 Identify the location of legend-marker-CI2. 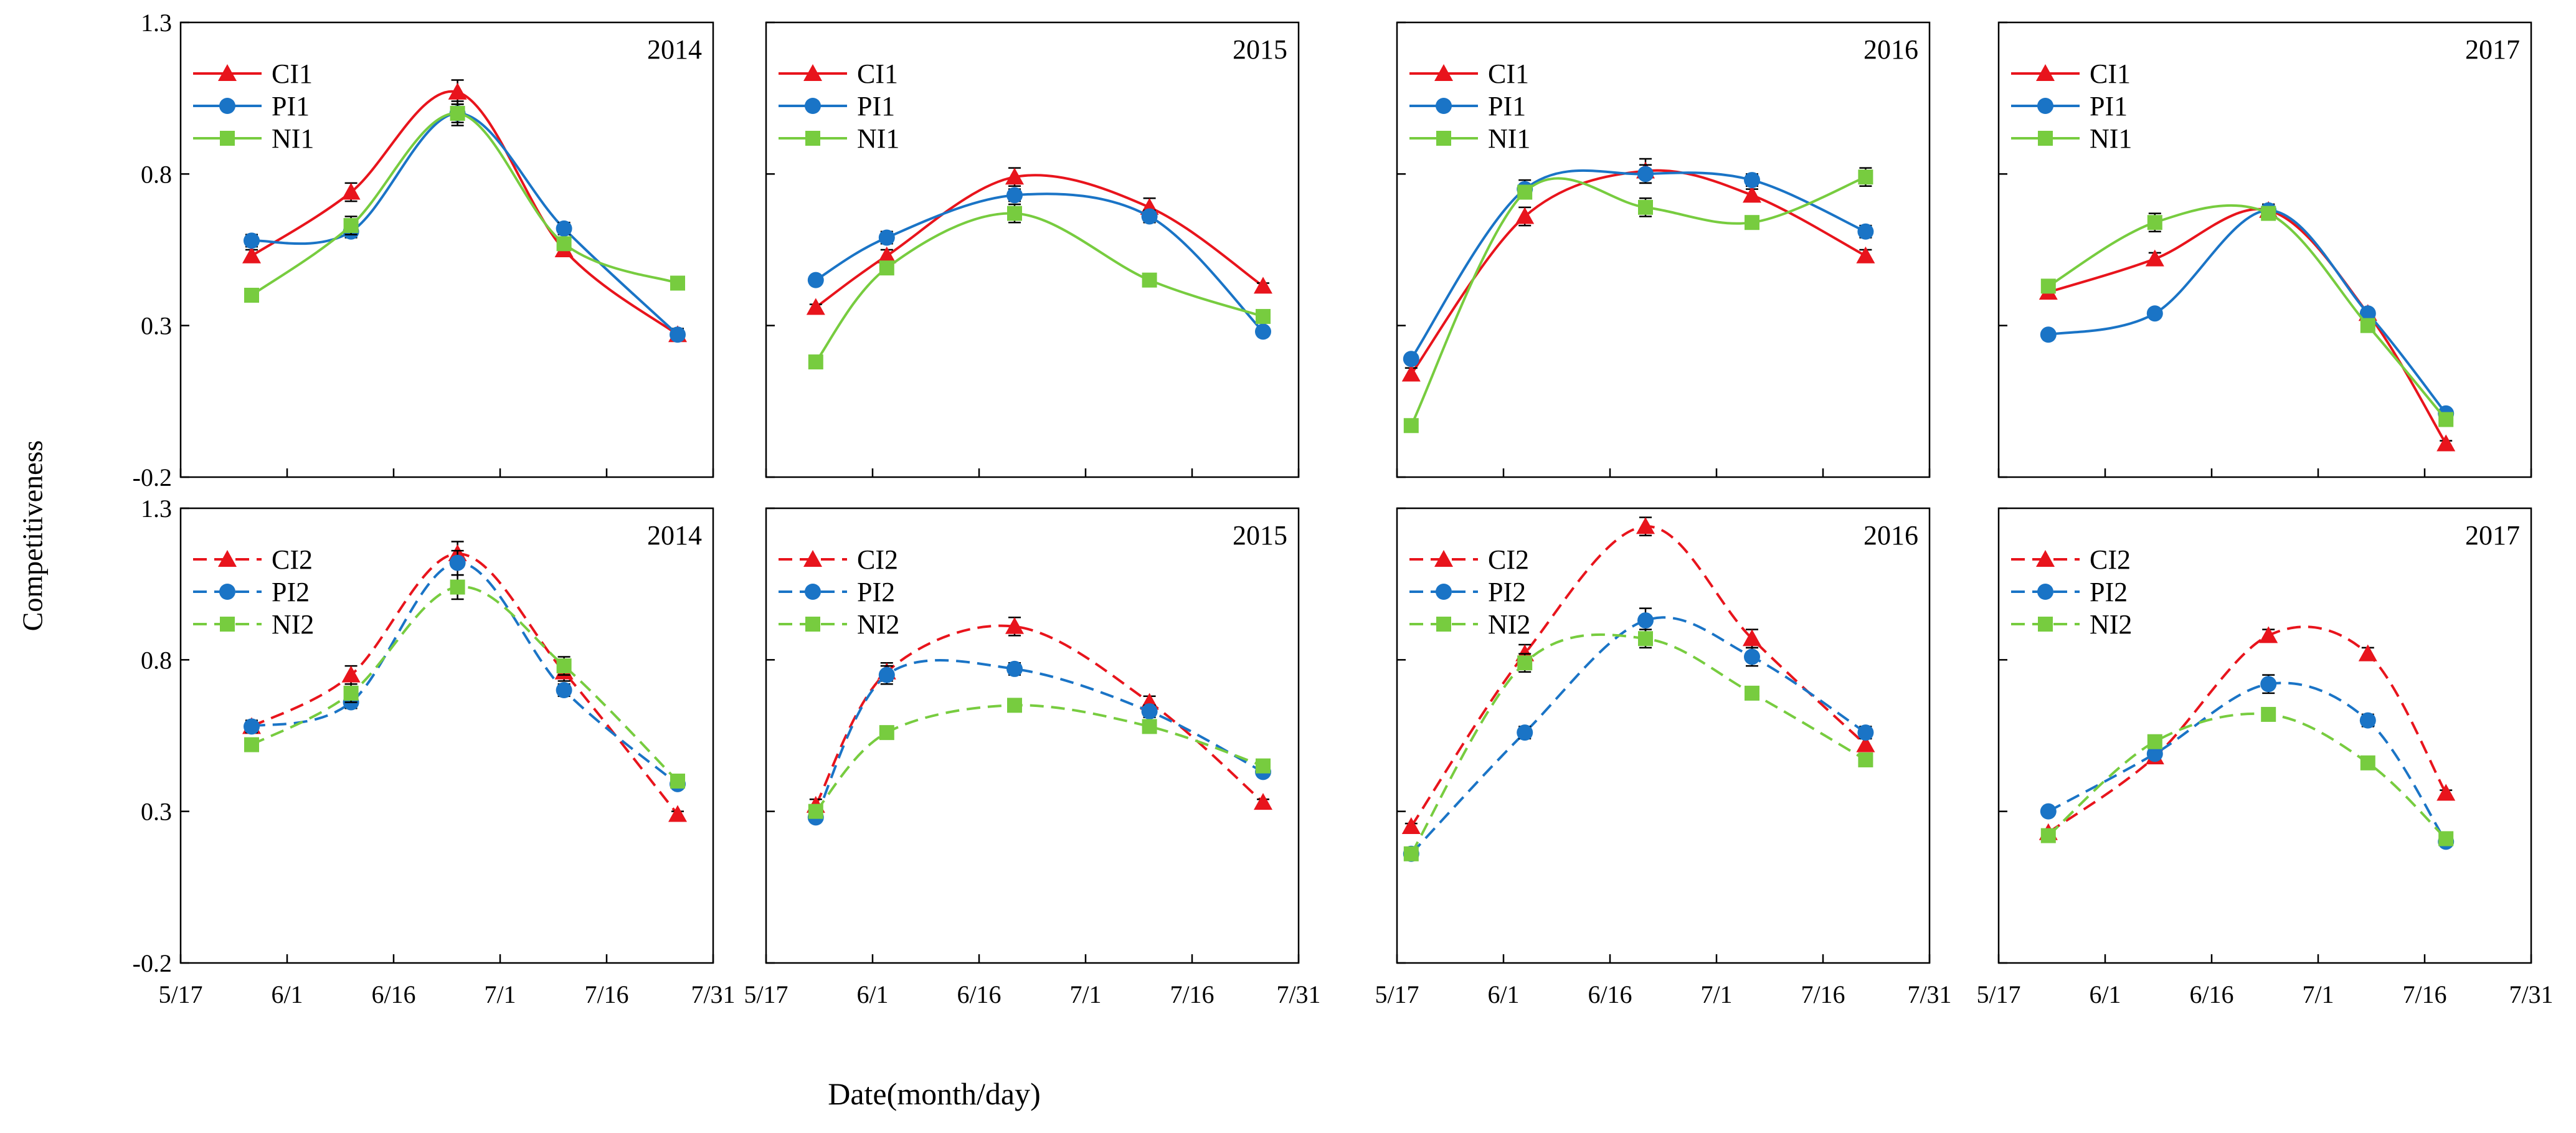
(228, 558).